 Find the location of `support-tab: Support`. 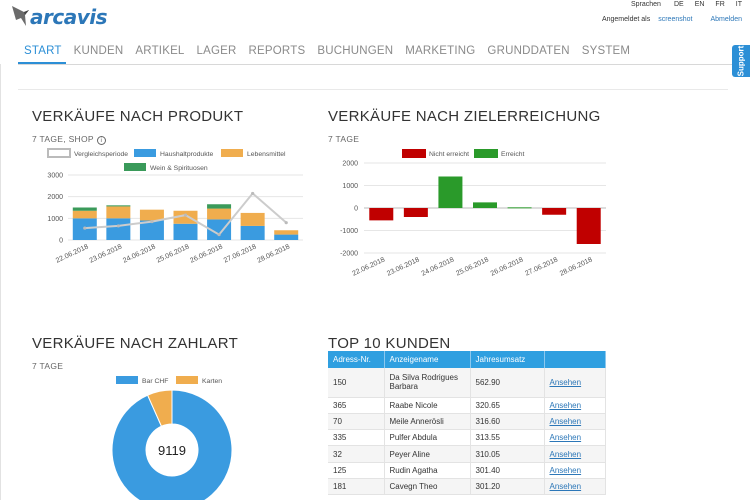

support-tab: Support is located at coordinates (741, 61).